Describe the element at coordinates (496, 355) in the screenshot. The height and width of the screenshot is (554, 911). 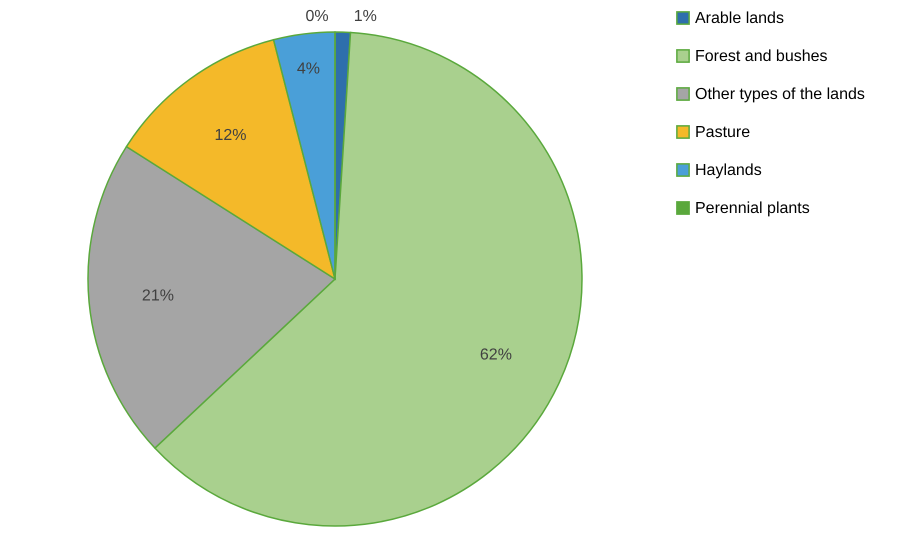
I see `data-label: 62%` at that location.